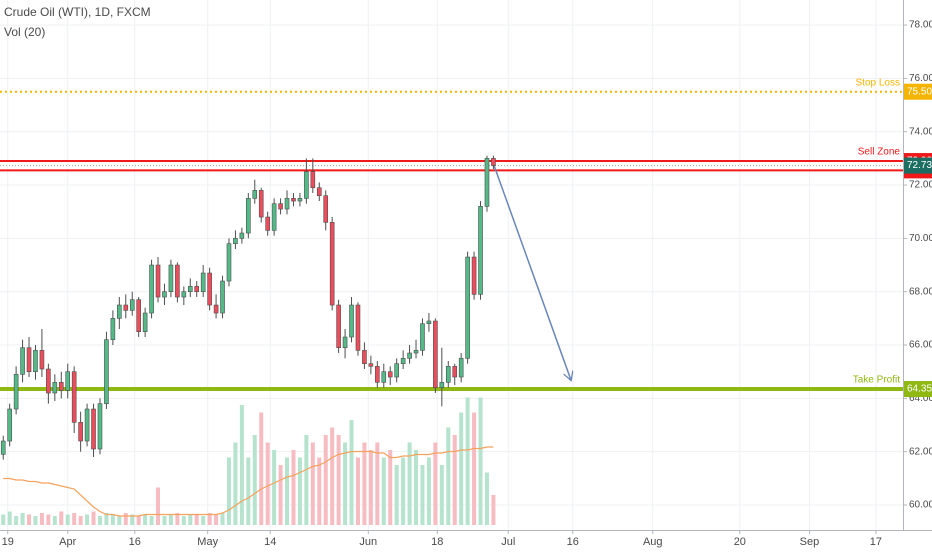  What do you see at coordinates (531, 271) in the screenshot?
I see `projection-arrow` at bounding box center [531, 271].